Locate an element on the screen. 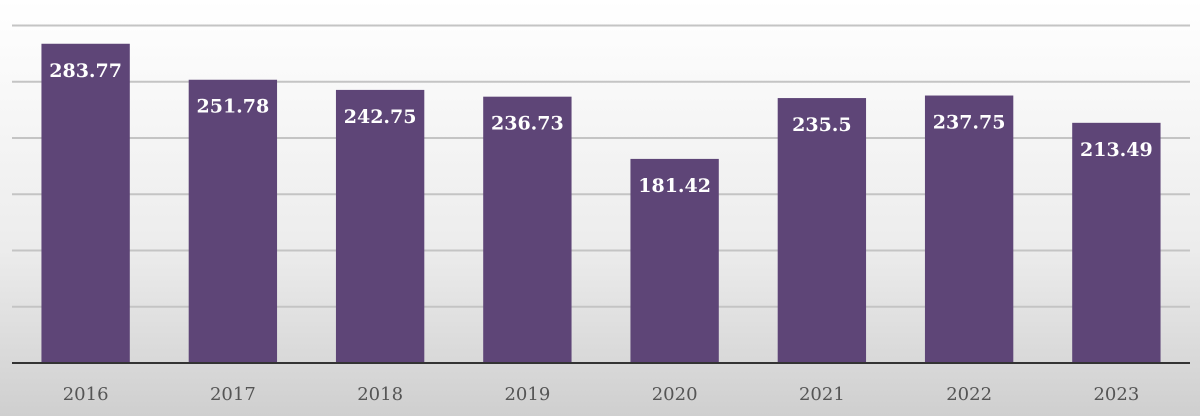 The image size is (1200, 416). x-tick-label: 2019 is located at coordinates (527, 394).